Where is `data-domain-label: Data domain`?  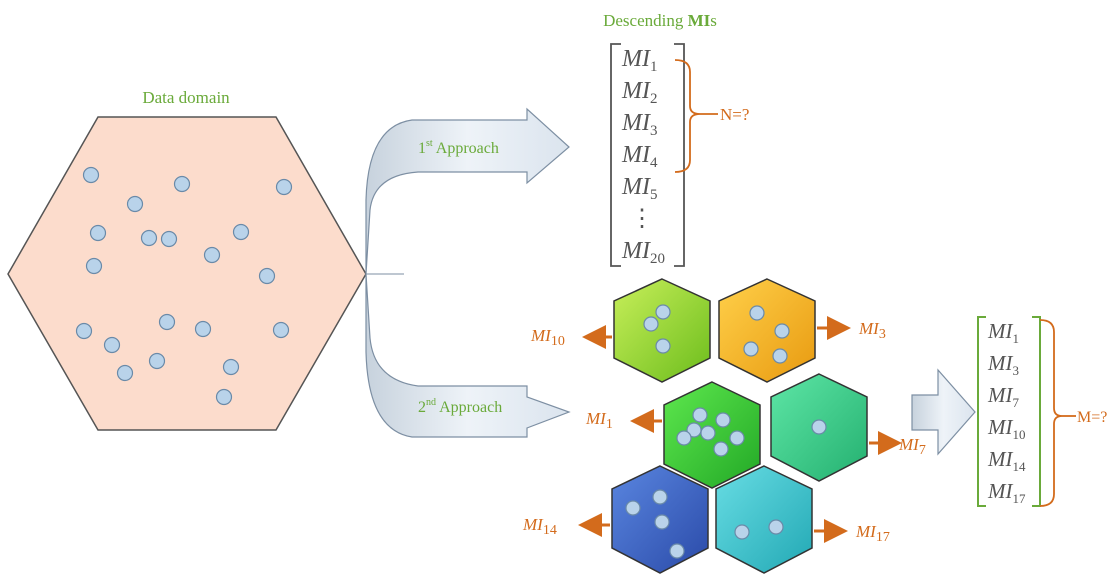 data-domain-label: Data domain is located at coordinates (186, 97).